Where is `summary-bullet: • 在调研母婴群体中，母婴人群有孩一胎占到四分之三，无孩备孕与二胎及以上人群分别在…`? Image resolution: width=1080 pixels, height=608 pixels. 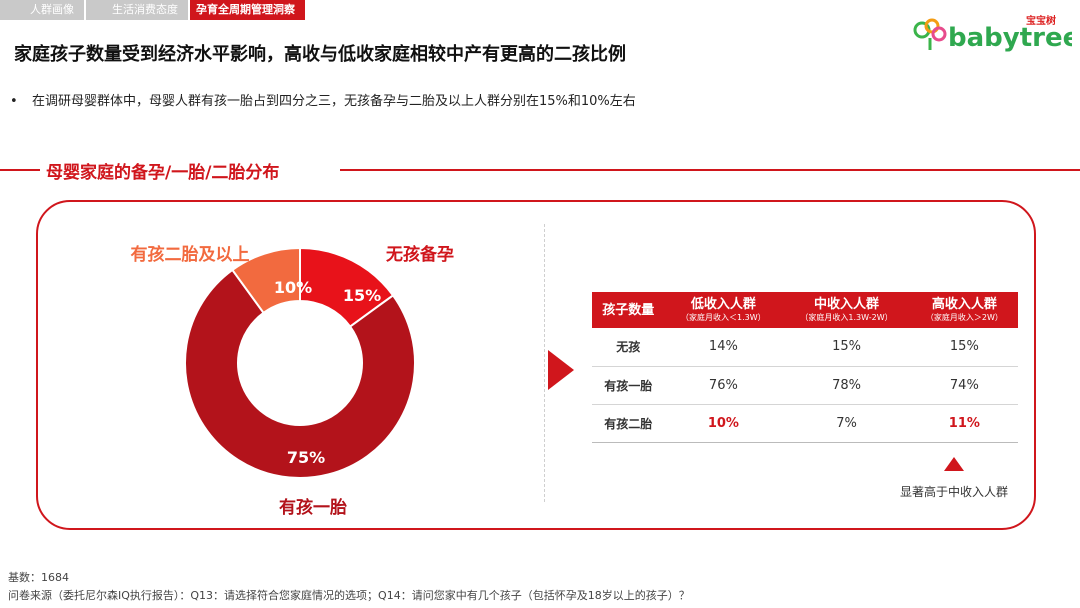
summary-bullet: • 在调研母婴群体中，母婴人群有孩一胎占到四分之三，无孩备孕与二胎及以上人群分别在… is located at coordinates (323, 99).